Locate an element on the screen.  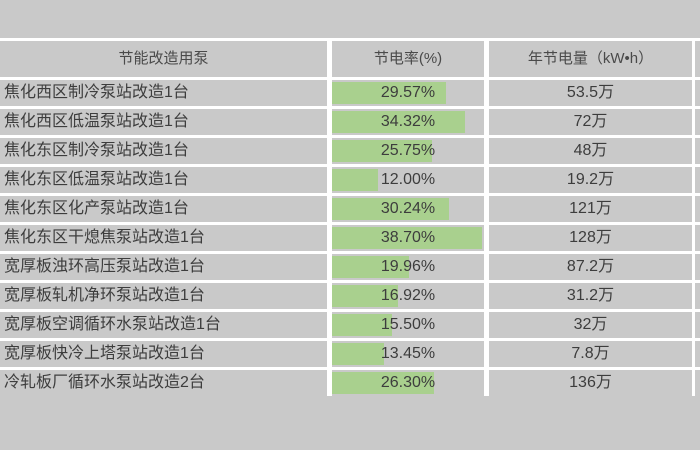
saving-rate-cell: 19.96% is located at coordinates (410, 267).